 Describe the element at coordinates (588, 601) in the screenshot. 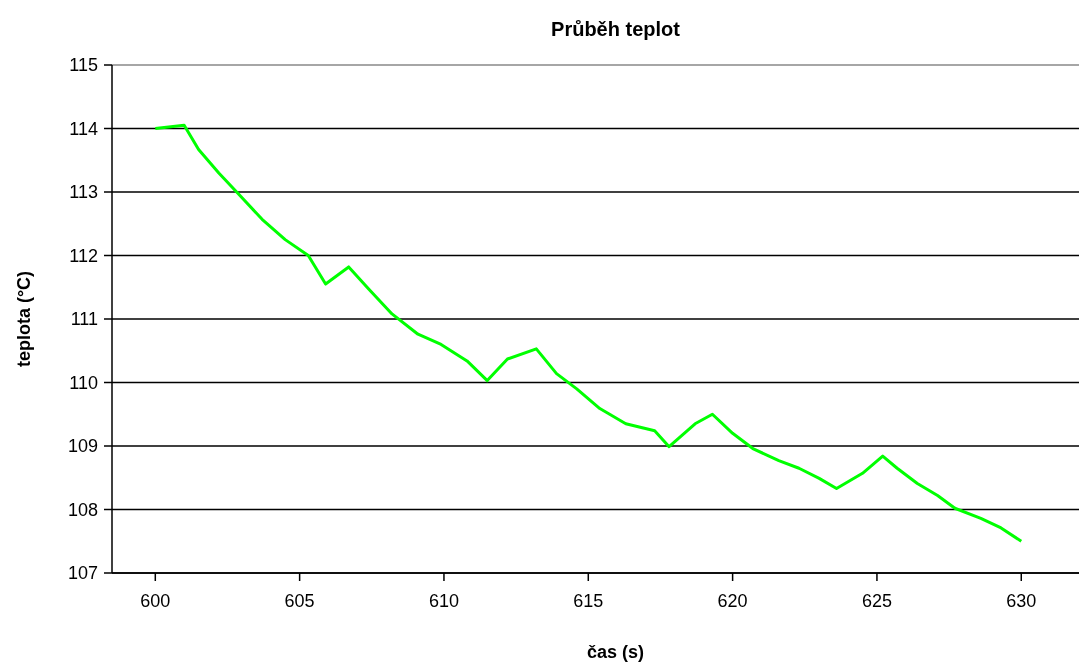

I see `x-tick-label: 615` at that location.